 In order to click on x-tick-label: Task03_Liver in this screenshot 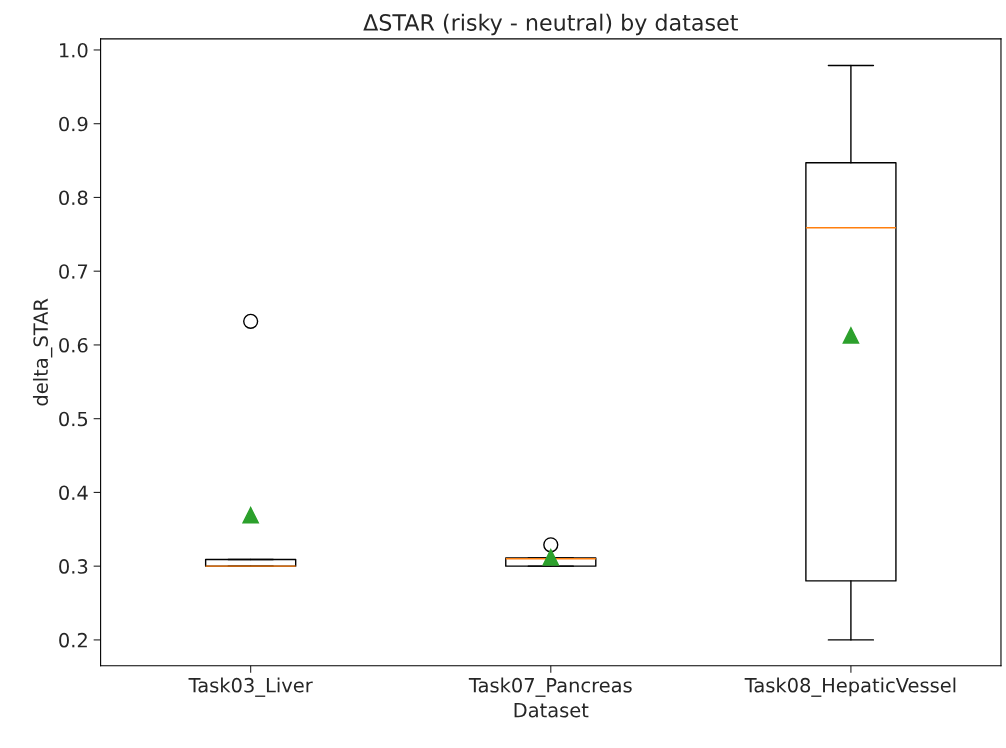, I will do `click(250, 687)`.